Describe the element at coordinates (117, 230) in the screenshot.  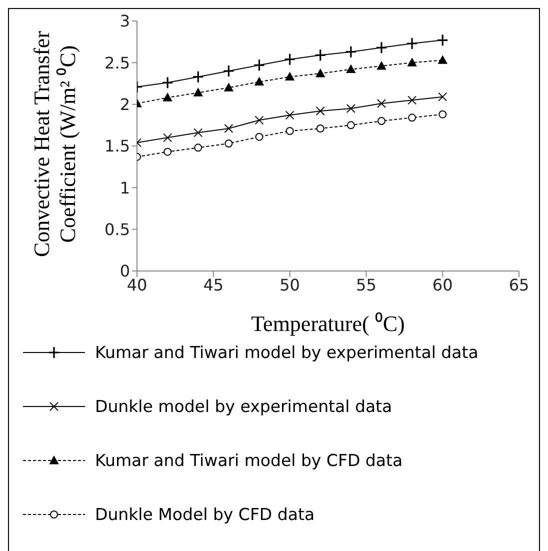
I see `y-tick-label: 0.5` at that location.